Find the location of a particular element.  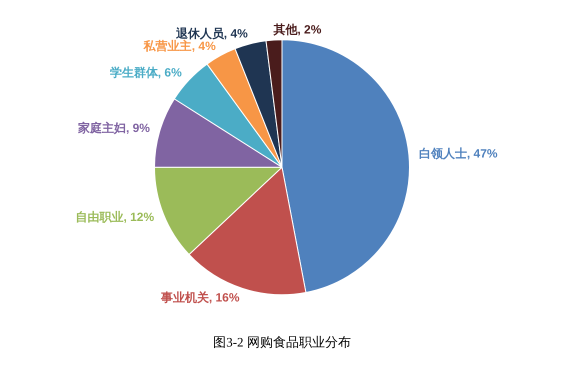

slice-label: 退休人员, 4% is located at coordinates (211, 33).